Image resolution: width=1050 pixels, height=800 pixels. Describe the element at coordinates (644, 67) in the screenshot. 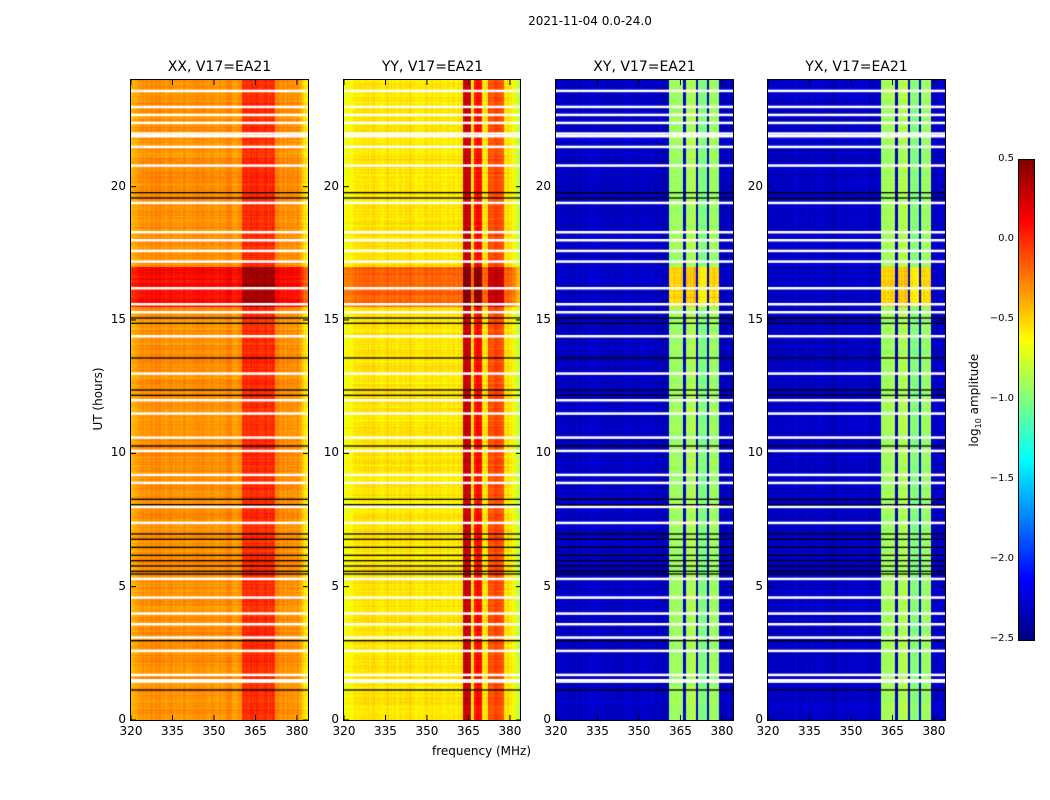

I see `panel-title-xy: XY, V17=EA21` at that location.